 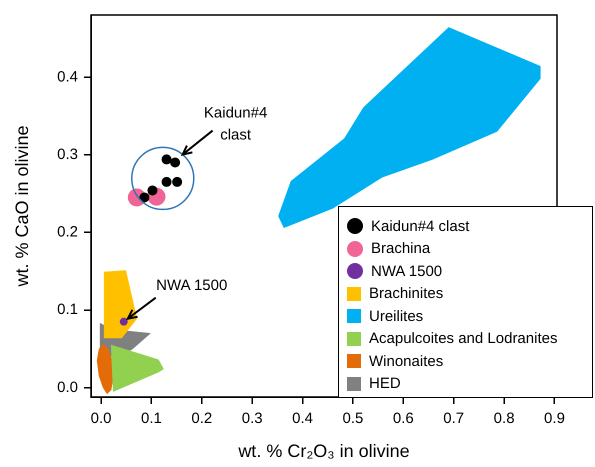 I want to click on legend-label: NWA 1500, so click(x=406, y=271).